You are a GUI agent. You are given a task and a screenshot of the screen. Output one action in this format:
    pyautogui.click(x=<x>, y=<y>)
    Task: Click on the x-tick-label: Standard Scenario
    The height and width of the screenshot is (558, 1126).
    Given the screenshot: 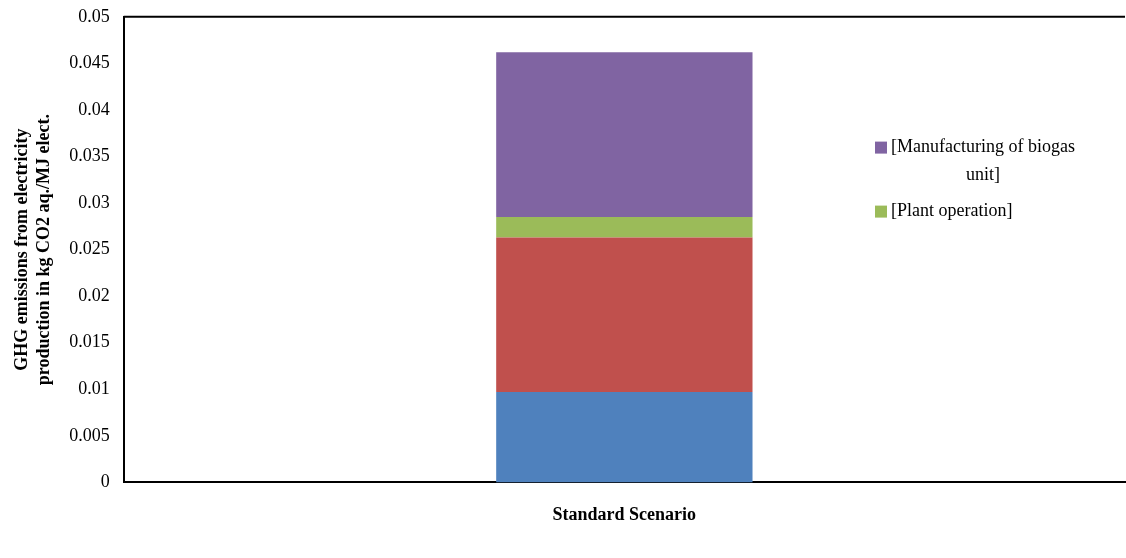 What is the action you would take?
    pyautogui.click(x=624, y=513)
    